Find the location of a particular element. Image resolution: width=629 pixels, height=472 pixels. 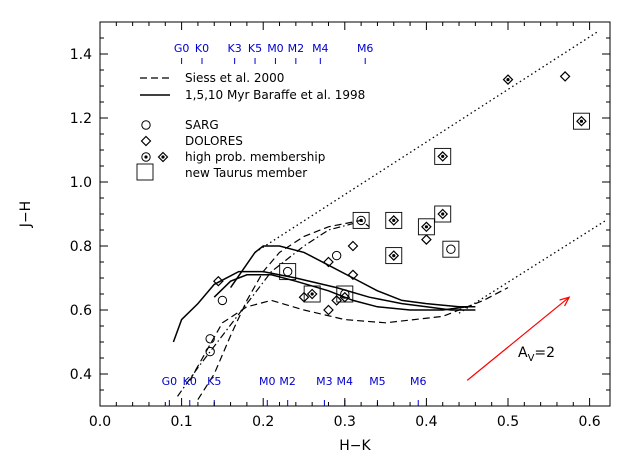

spectral-type-top-label: M2 is located at coordinates (296, 48).